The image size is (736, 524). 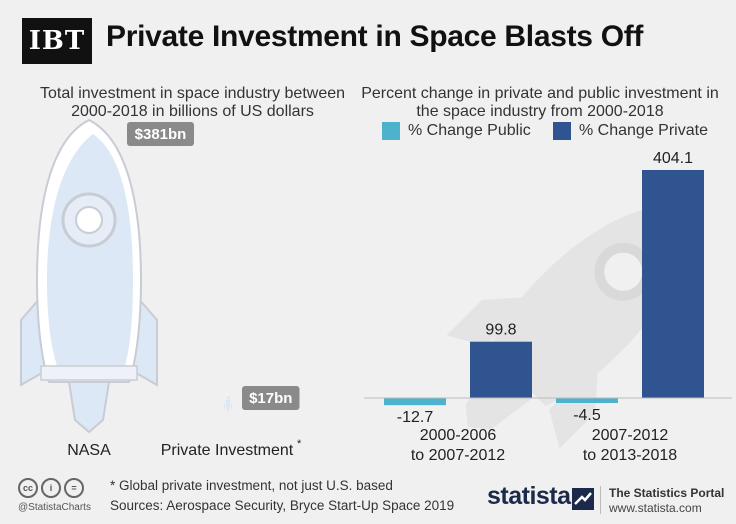 I want to click on data-label-0-0: -12.7, so click(x=415, y=417).